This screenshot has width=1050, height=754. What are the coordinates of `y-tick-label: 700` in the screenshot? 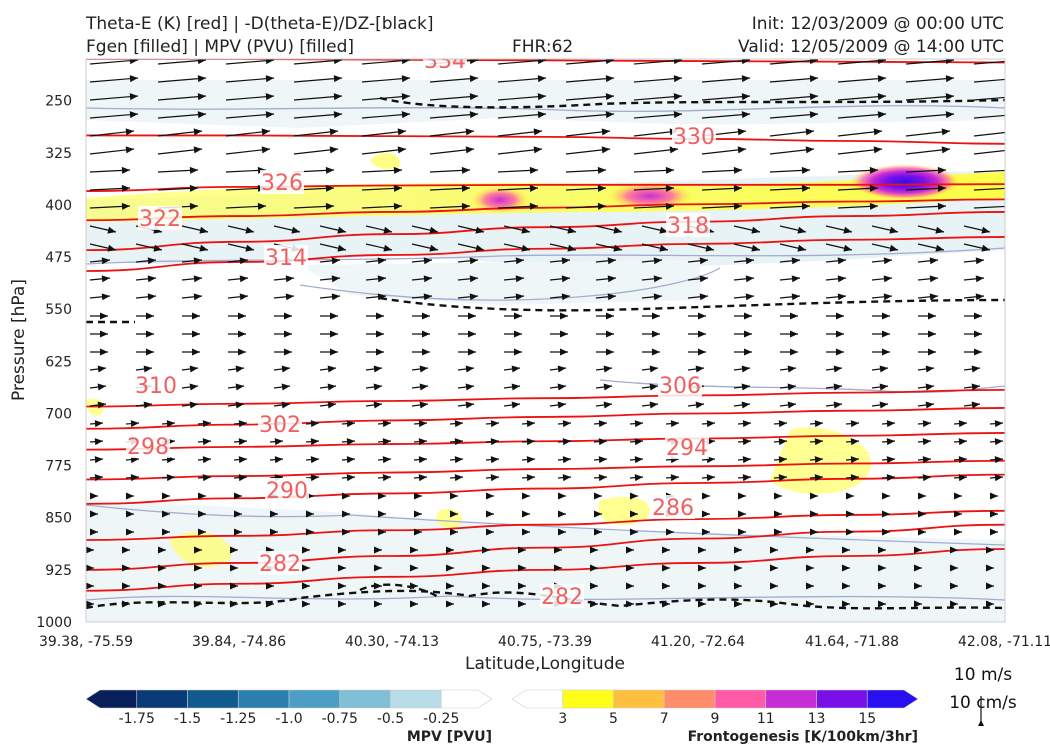 It's located at (58, 414).